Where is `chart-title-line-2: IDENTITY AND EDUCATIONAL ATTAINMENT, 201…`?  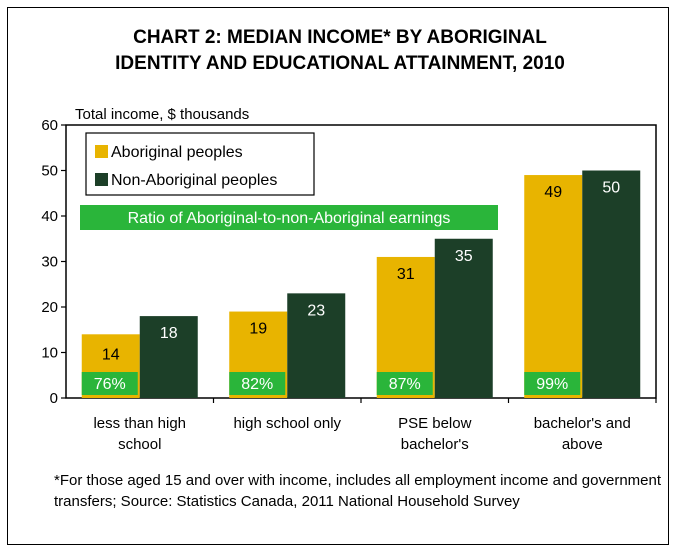
chart-title-line-2: IDENTITY AND EDUCATIONAL ATTAINMENT, 201… is located at coordinates (340, 63).